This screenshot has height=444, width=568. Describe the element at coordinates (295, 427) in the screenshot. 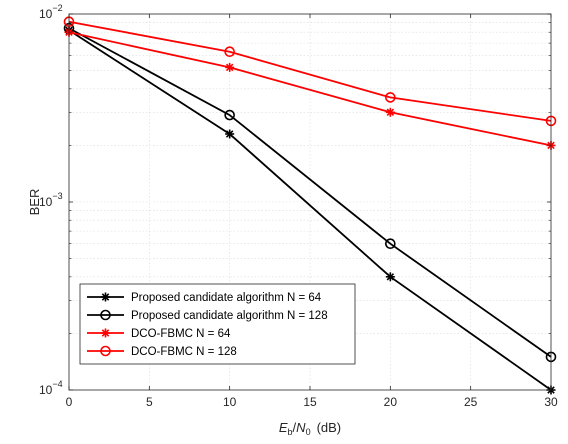

I see `x-label-slash: /` at that location.